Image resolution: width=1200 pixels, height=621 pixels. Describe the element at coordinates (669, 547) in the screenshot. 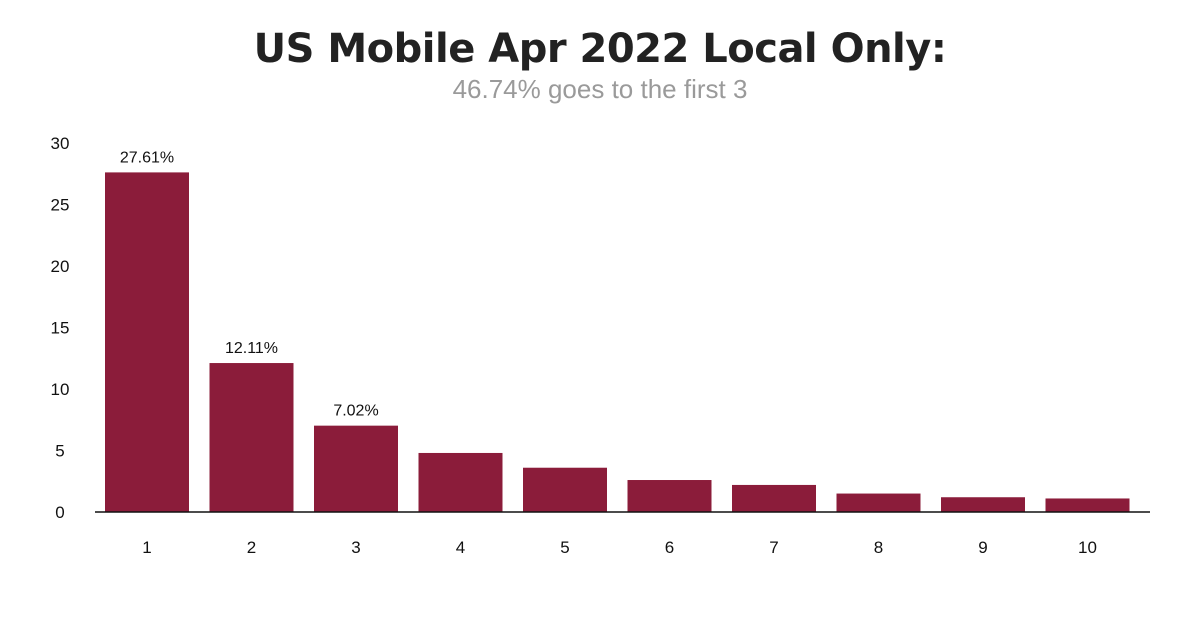

I see `x-tick-label: 6` at that location.